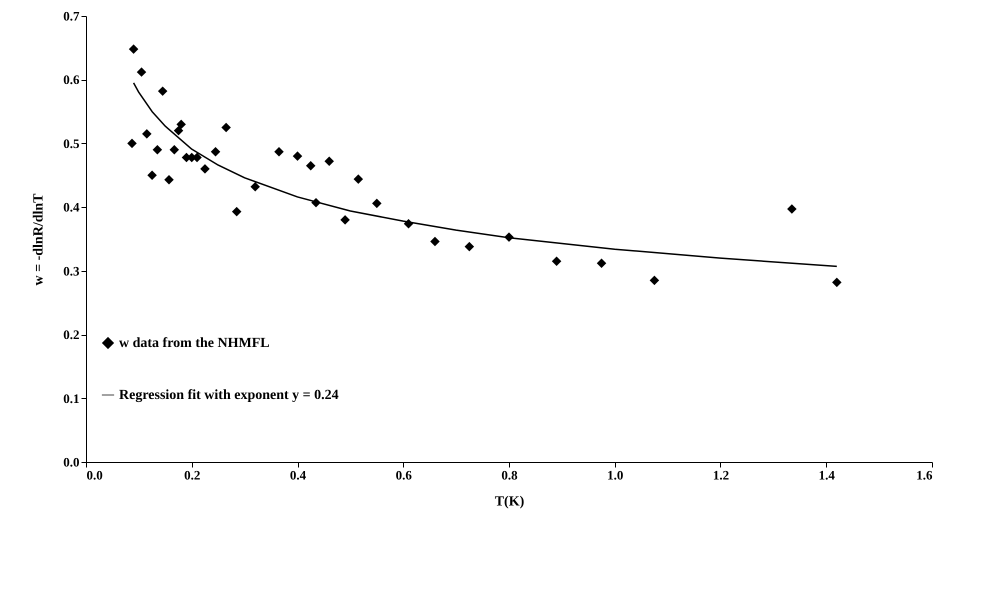 The width and height of the screenshot is (994, 591). I want to click on y-tick-label: 0.7, so click(71, 16).